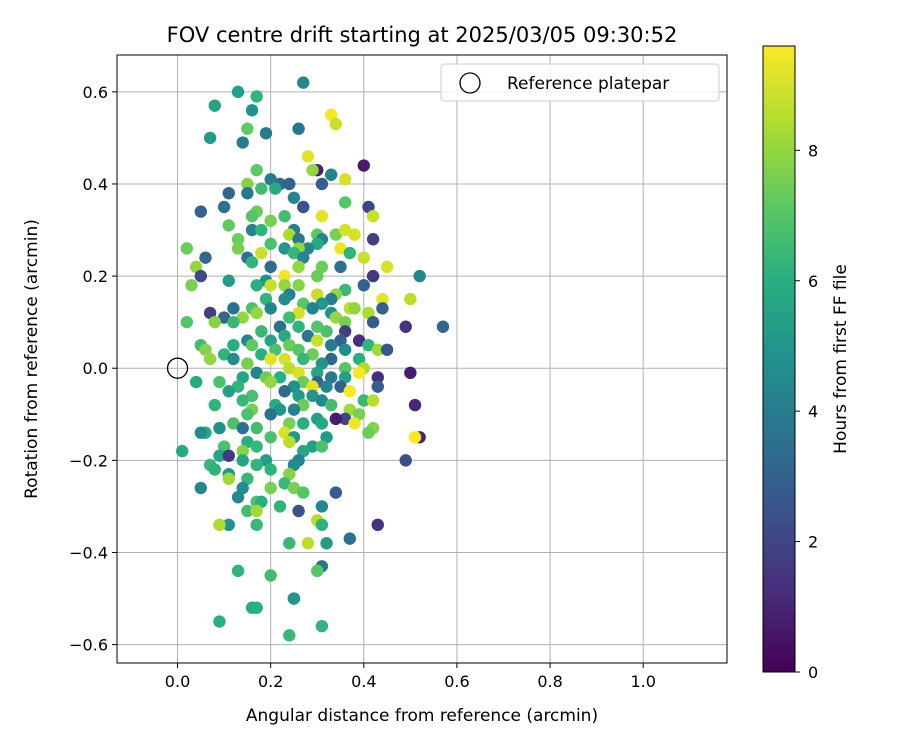 The image size is (900, 754). Describe the element at coordinates (95, 276) in the screenshot. I see `y-tick-label: 0.2` at that location.